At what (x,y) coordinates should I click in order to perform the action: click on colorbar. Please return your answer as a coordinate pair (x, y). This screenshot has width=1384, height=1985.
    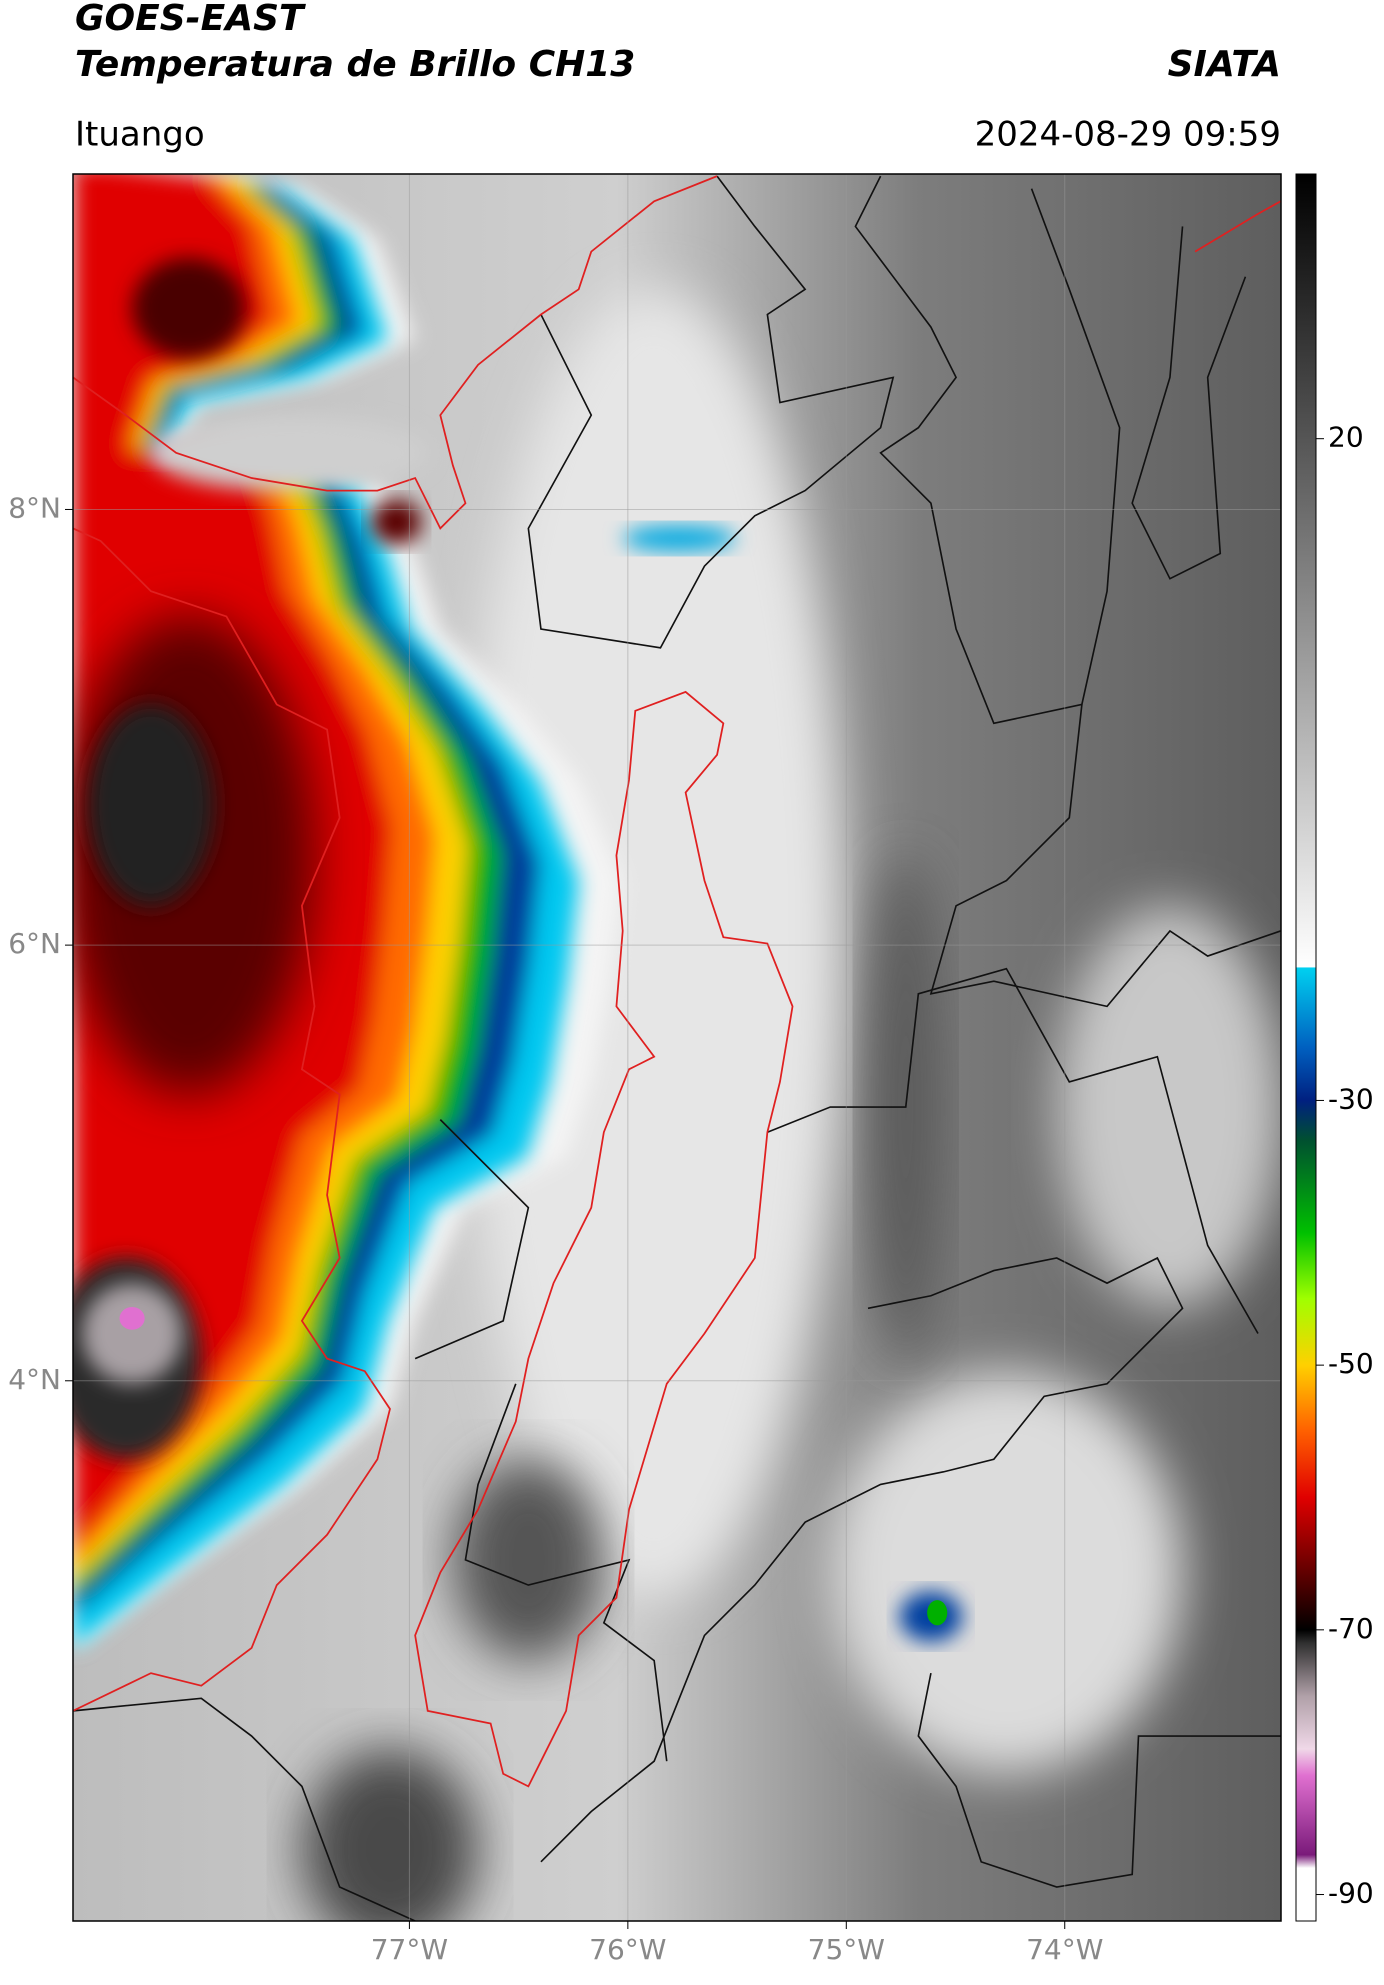
    Looking at the image, I should click on (1306, 1047).